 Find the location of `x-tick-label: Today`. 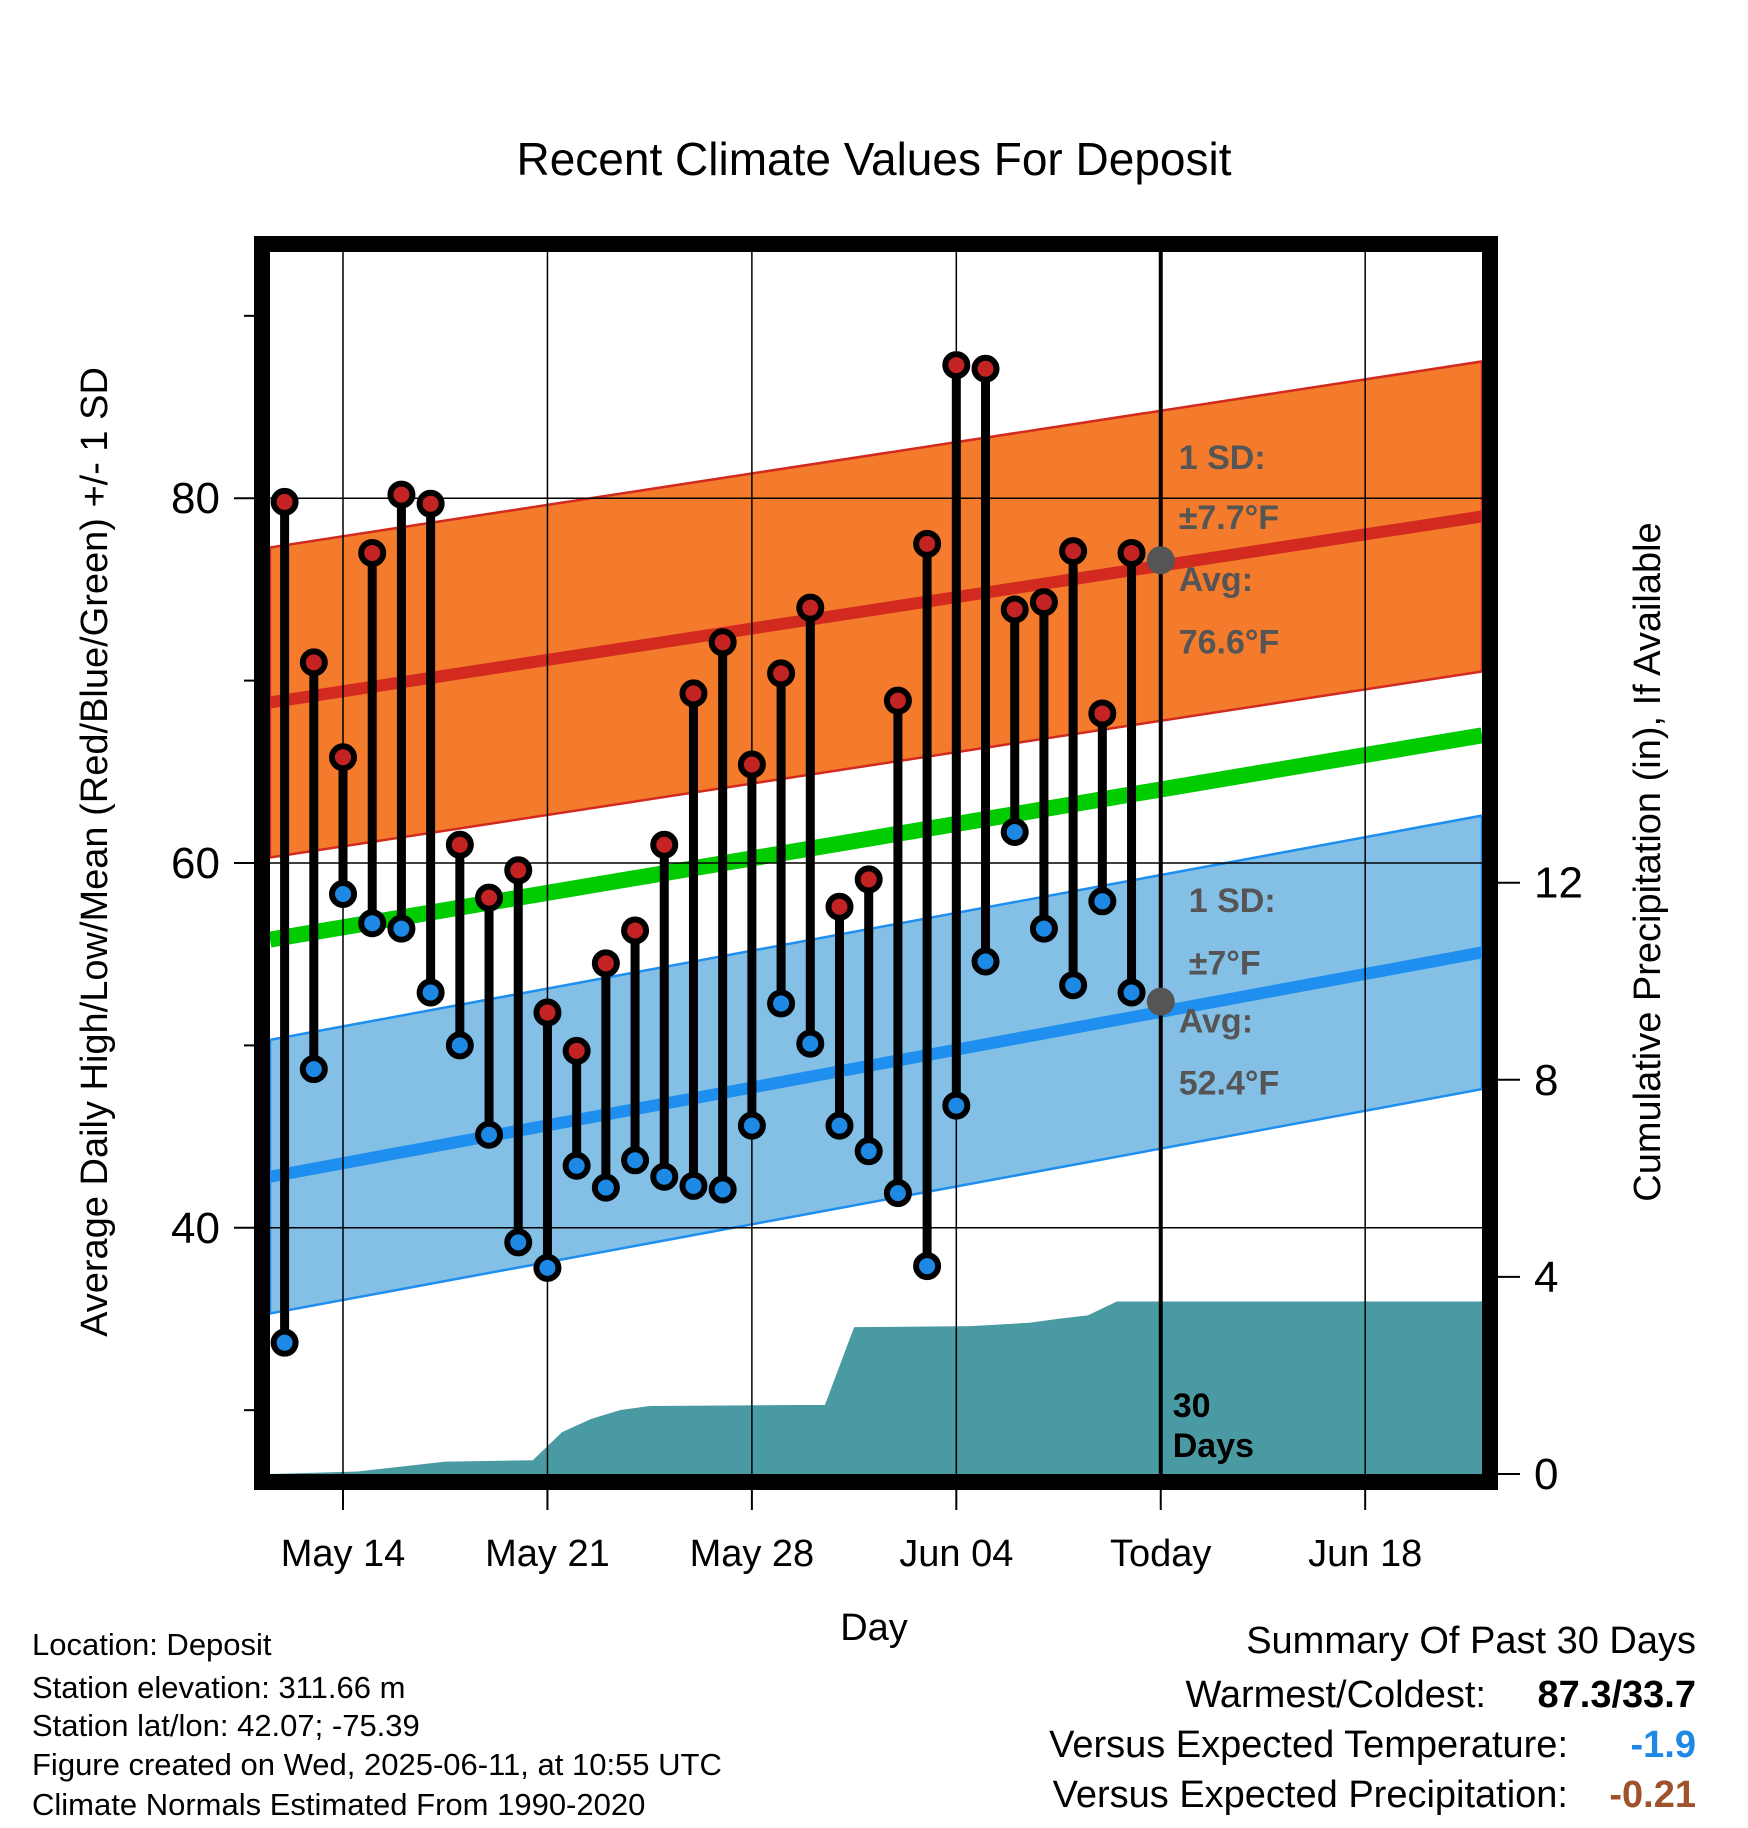

x-tick-label: Today is located at coordinates (1160, 1554).